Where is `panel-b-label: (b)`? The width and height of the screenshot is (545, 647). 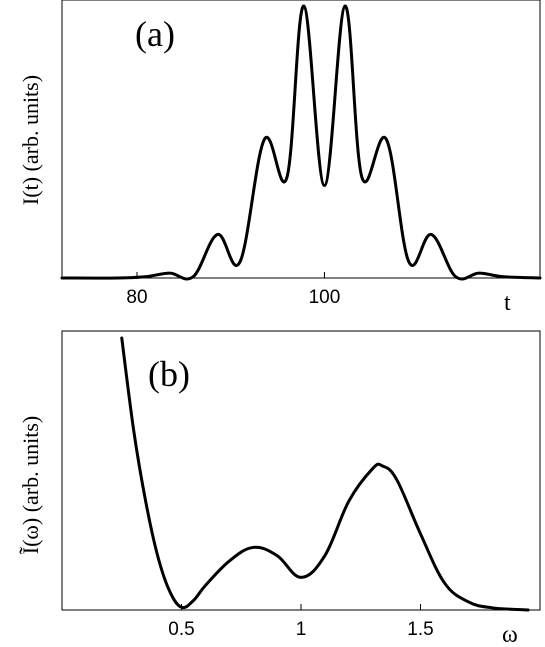 panel-b-label: (b) is located at coordinates (169, 374).